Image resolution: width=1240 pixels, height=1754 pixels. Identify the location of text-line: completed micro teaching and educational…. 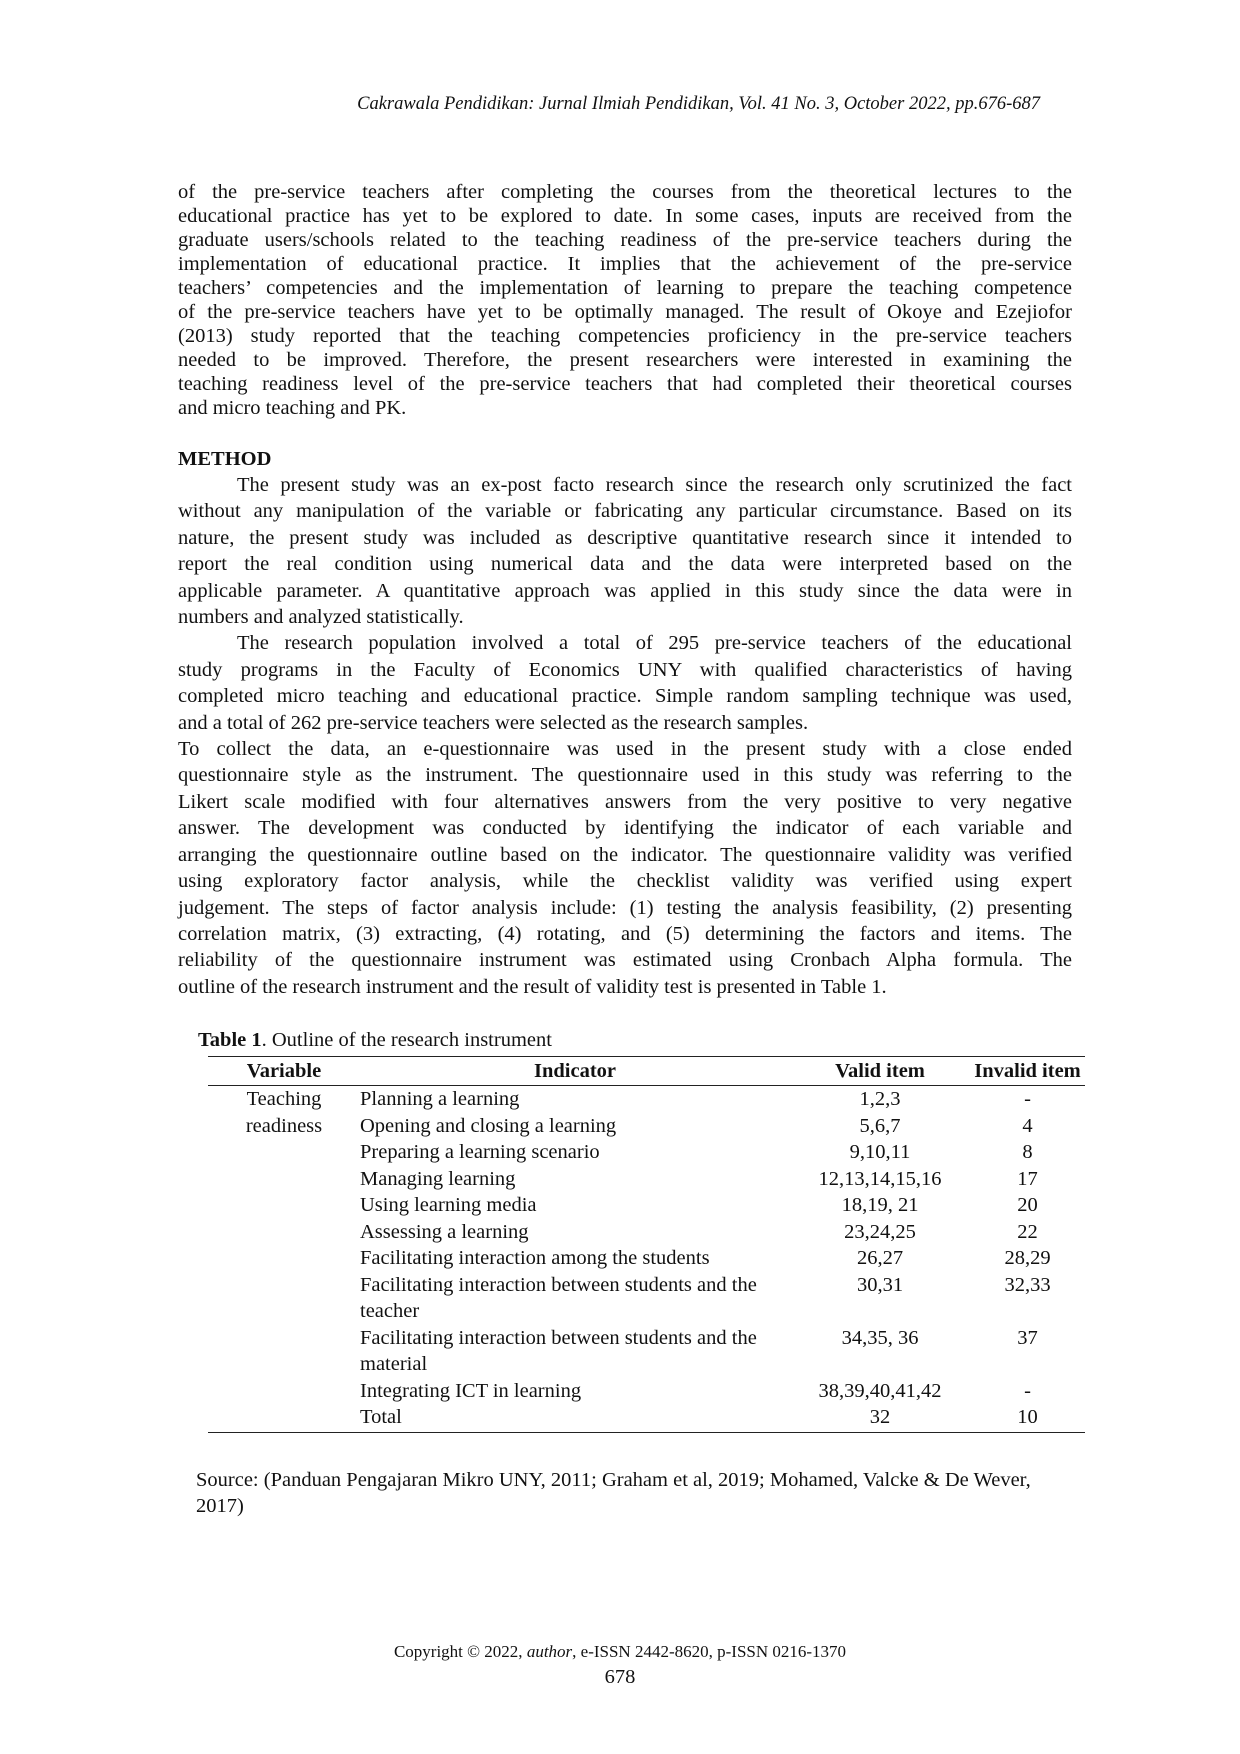
(625, 696).